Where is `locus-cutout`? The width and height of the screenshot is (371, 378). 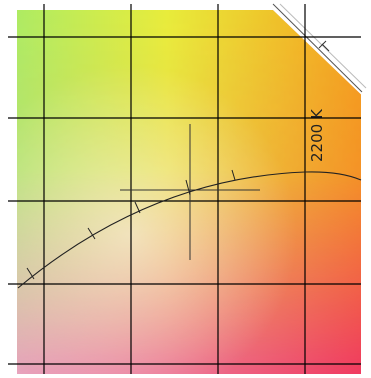
locus-cutout is located at coordinates (322, 57).